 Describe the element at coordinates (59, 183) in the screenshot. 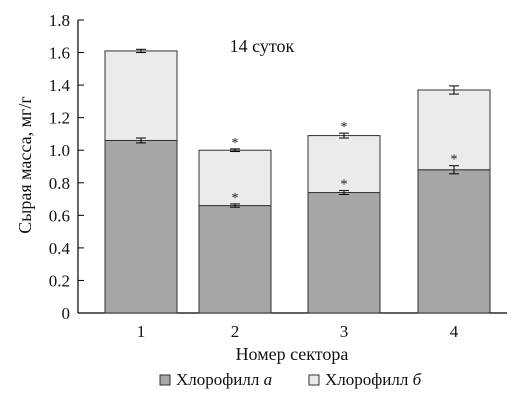

I see `y-tick-label: 0.8` at that location.